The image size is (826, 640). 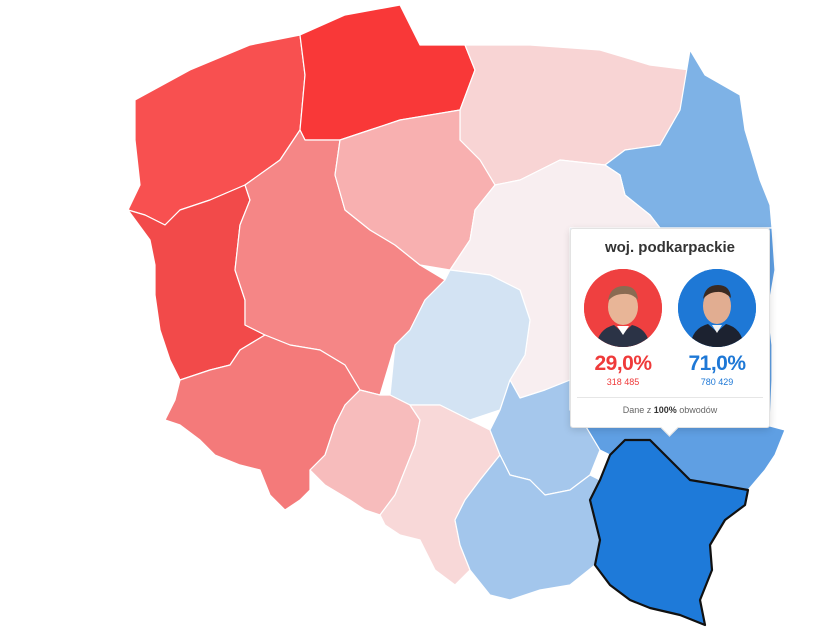 I want to click on candidate-left-percent: 29,0%, so click(x=623, y=363).